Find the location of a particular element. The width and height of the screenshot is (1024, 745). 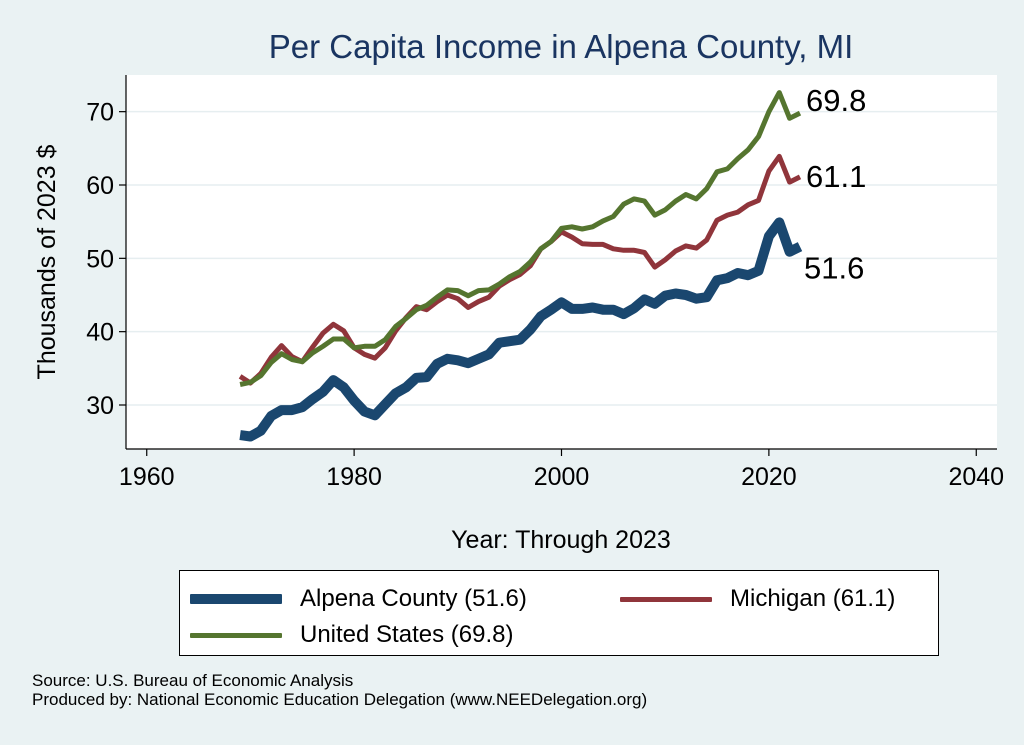

x-tick-label: 2020 is located at coordinates (769, 477).